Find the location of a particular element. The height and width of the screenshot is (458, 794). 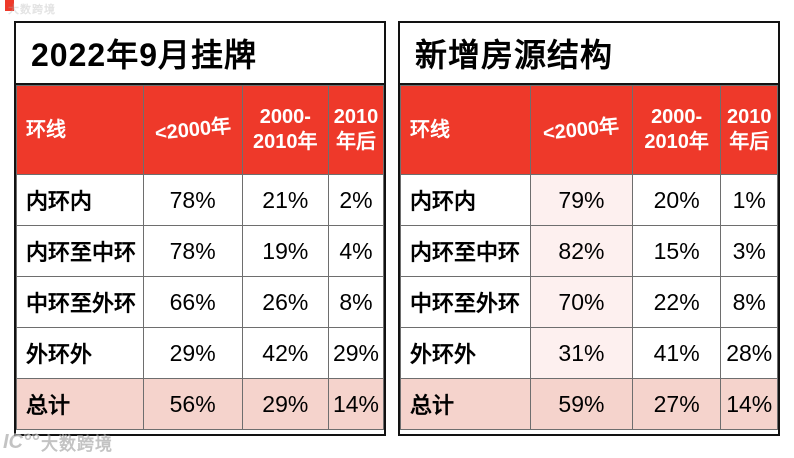

watermark-top: 大数跨境 is located at coordinates (32, 10).